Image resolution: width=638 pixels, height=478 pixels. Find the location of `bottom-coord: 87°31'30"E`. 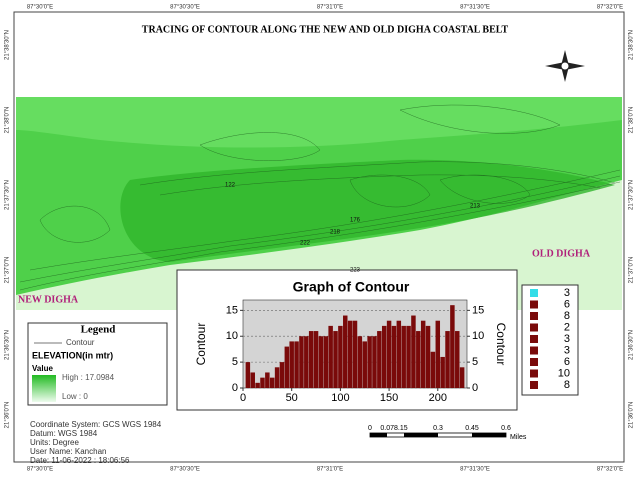

bottom-coord: 87°31'30"E is located at coordinates (475, 470).